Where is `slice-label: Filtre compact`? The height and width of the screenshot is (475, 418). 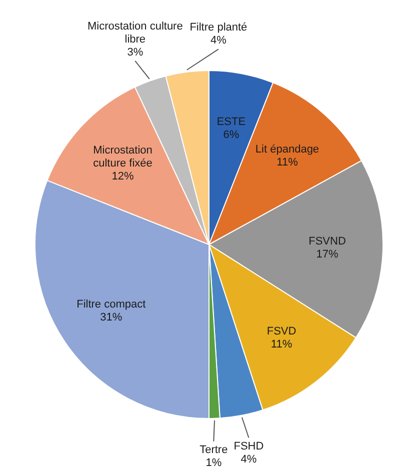
slice-label: Filtre compact is located at coordinates (111, 304).